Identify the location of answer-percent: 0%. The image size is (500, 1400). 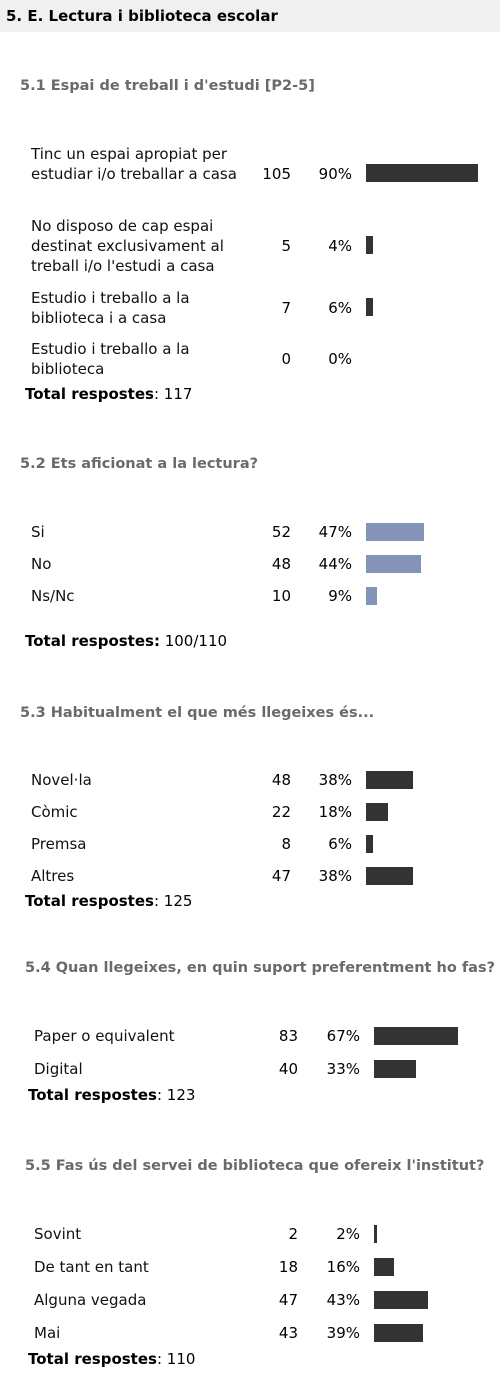
(340, 359).